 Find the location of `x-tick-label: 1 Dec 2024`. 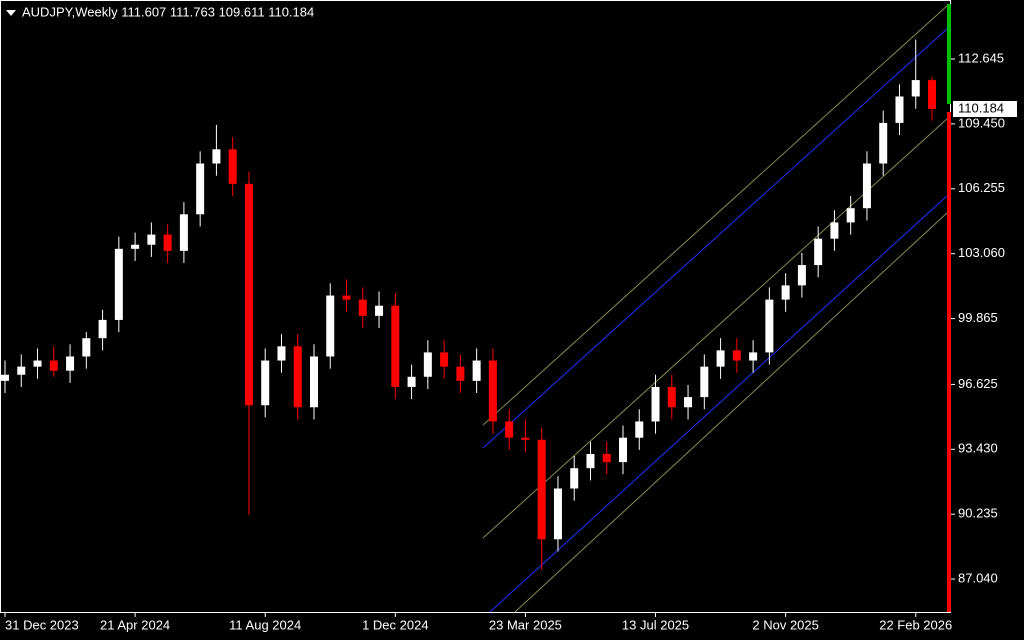

x-tick-label: 1 Dec 2024 is located at coordinates (395, 624).